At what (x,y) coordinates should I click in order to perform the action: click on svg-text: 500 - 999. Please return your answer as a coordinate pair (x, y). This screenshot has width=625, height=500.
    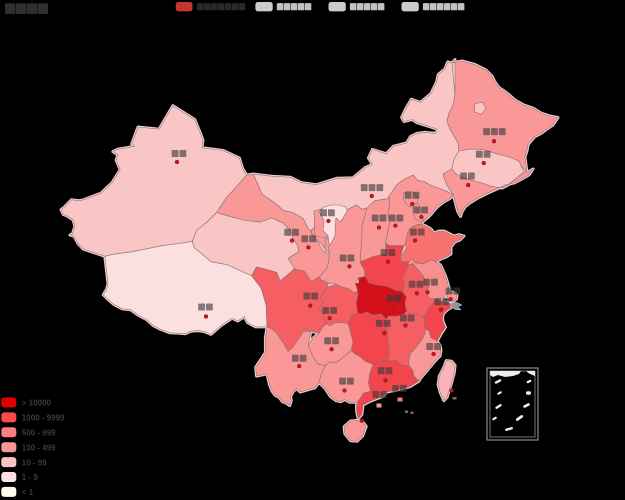
    Looking at the image, I should click on (39, 433).